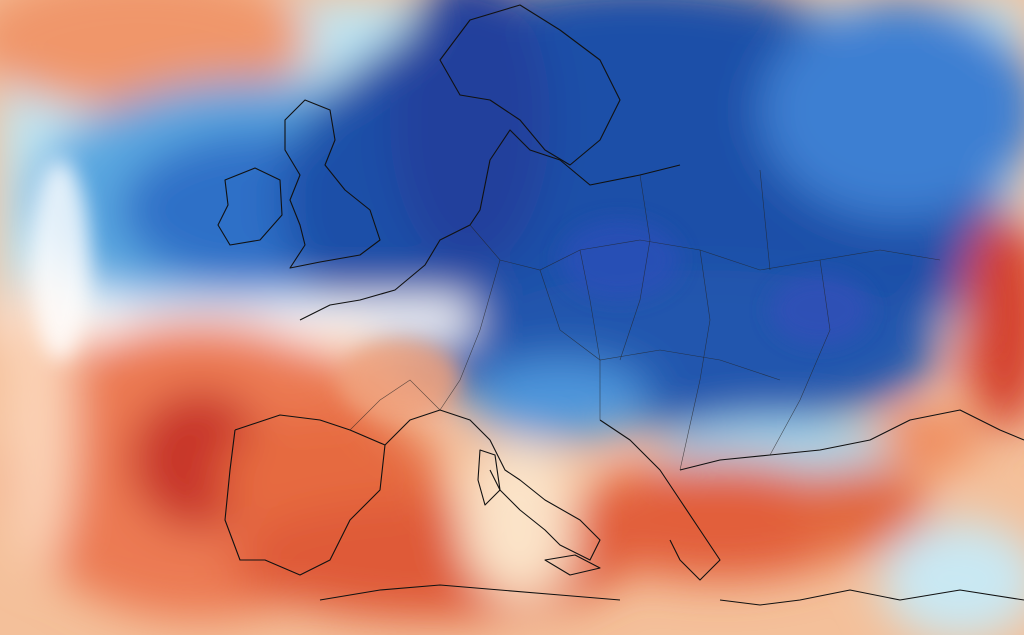 This screenshot has width=1024, height=635. Describe the element at coordinates (489, 477) in the screenshot. I see `corsica-sardinia` at that location.